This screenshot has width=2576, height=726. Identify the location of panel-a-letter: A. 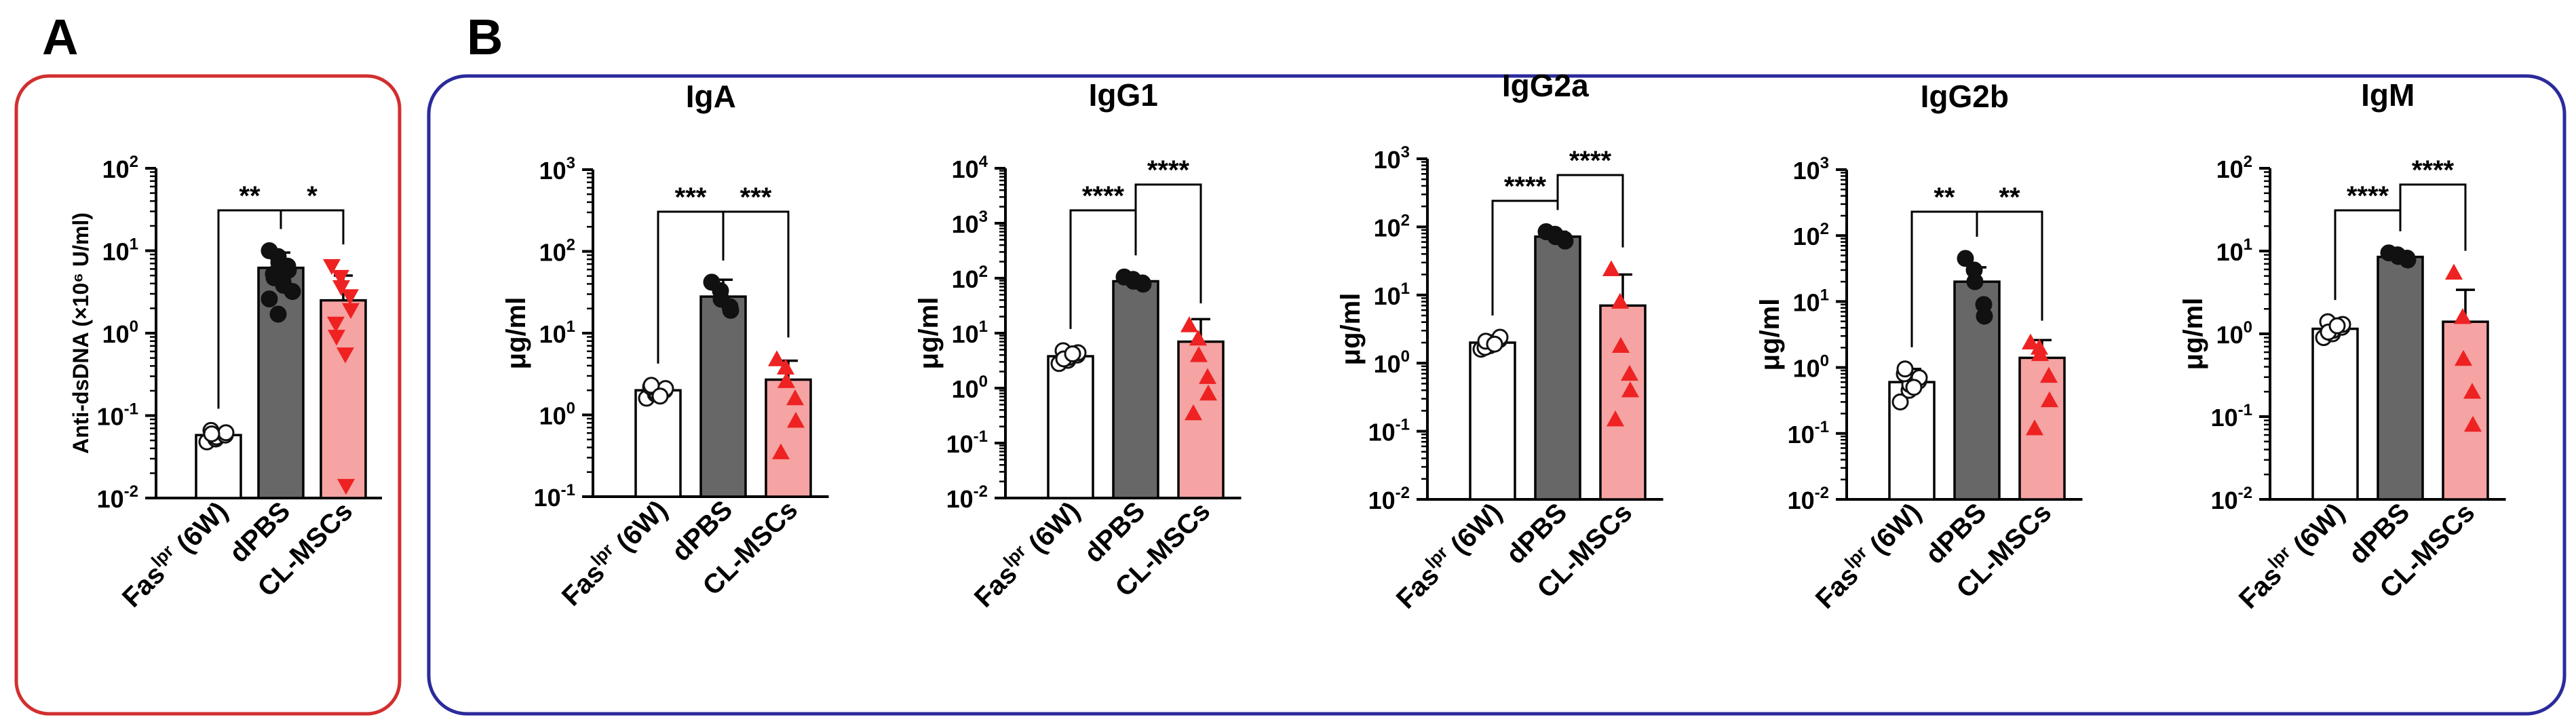
(60, 37).